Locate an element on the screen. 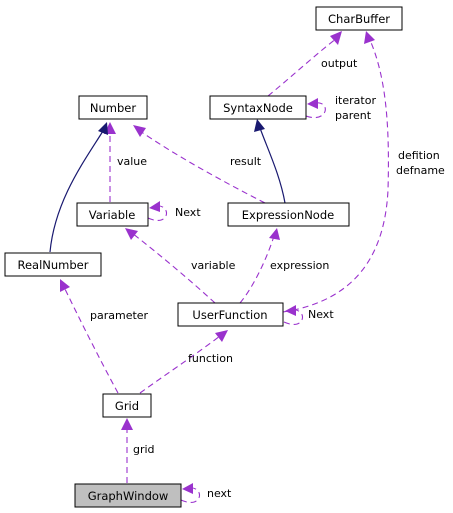  node-realnumber-label: RealNumber is located at coordinates (53, 265).